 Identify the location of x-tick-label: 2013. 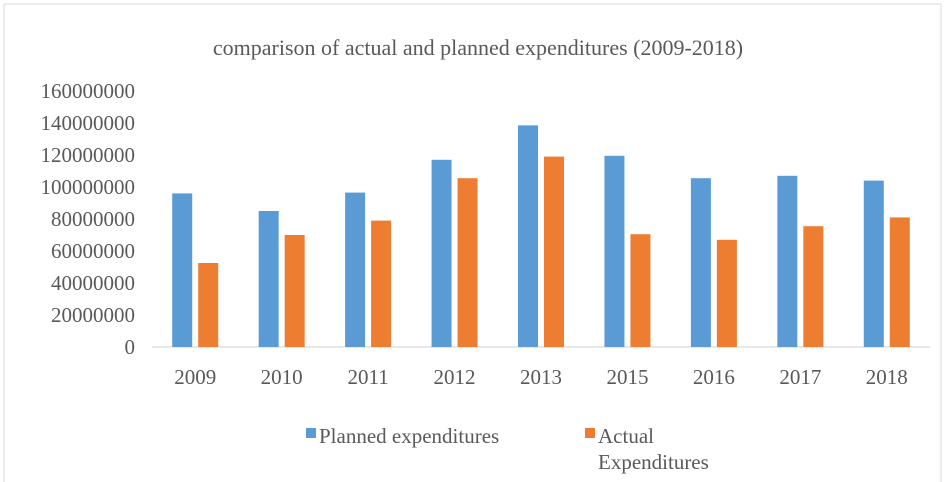
(541, 377).